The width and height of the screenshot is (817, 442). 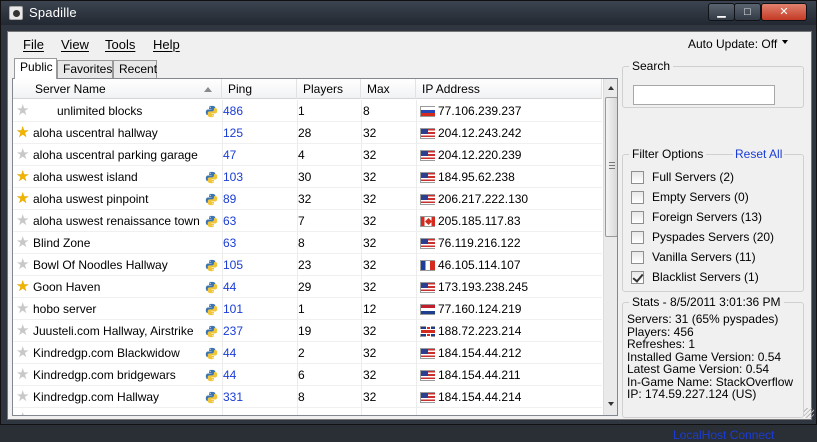 I want to click on chevron-down-icon, so click(x=785, y=42).